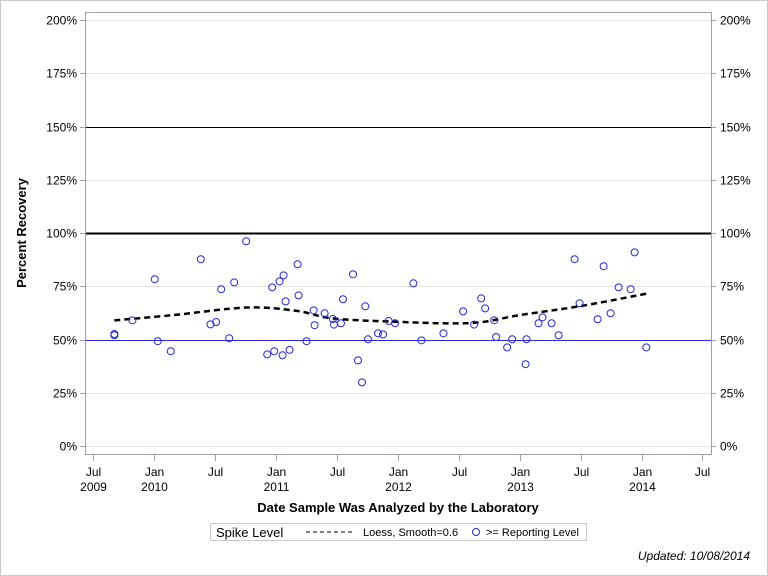  Describe the element at coordinates (61, 21) in the screenshot. I see `y-tick-label-left: 200%` at that location.